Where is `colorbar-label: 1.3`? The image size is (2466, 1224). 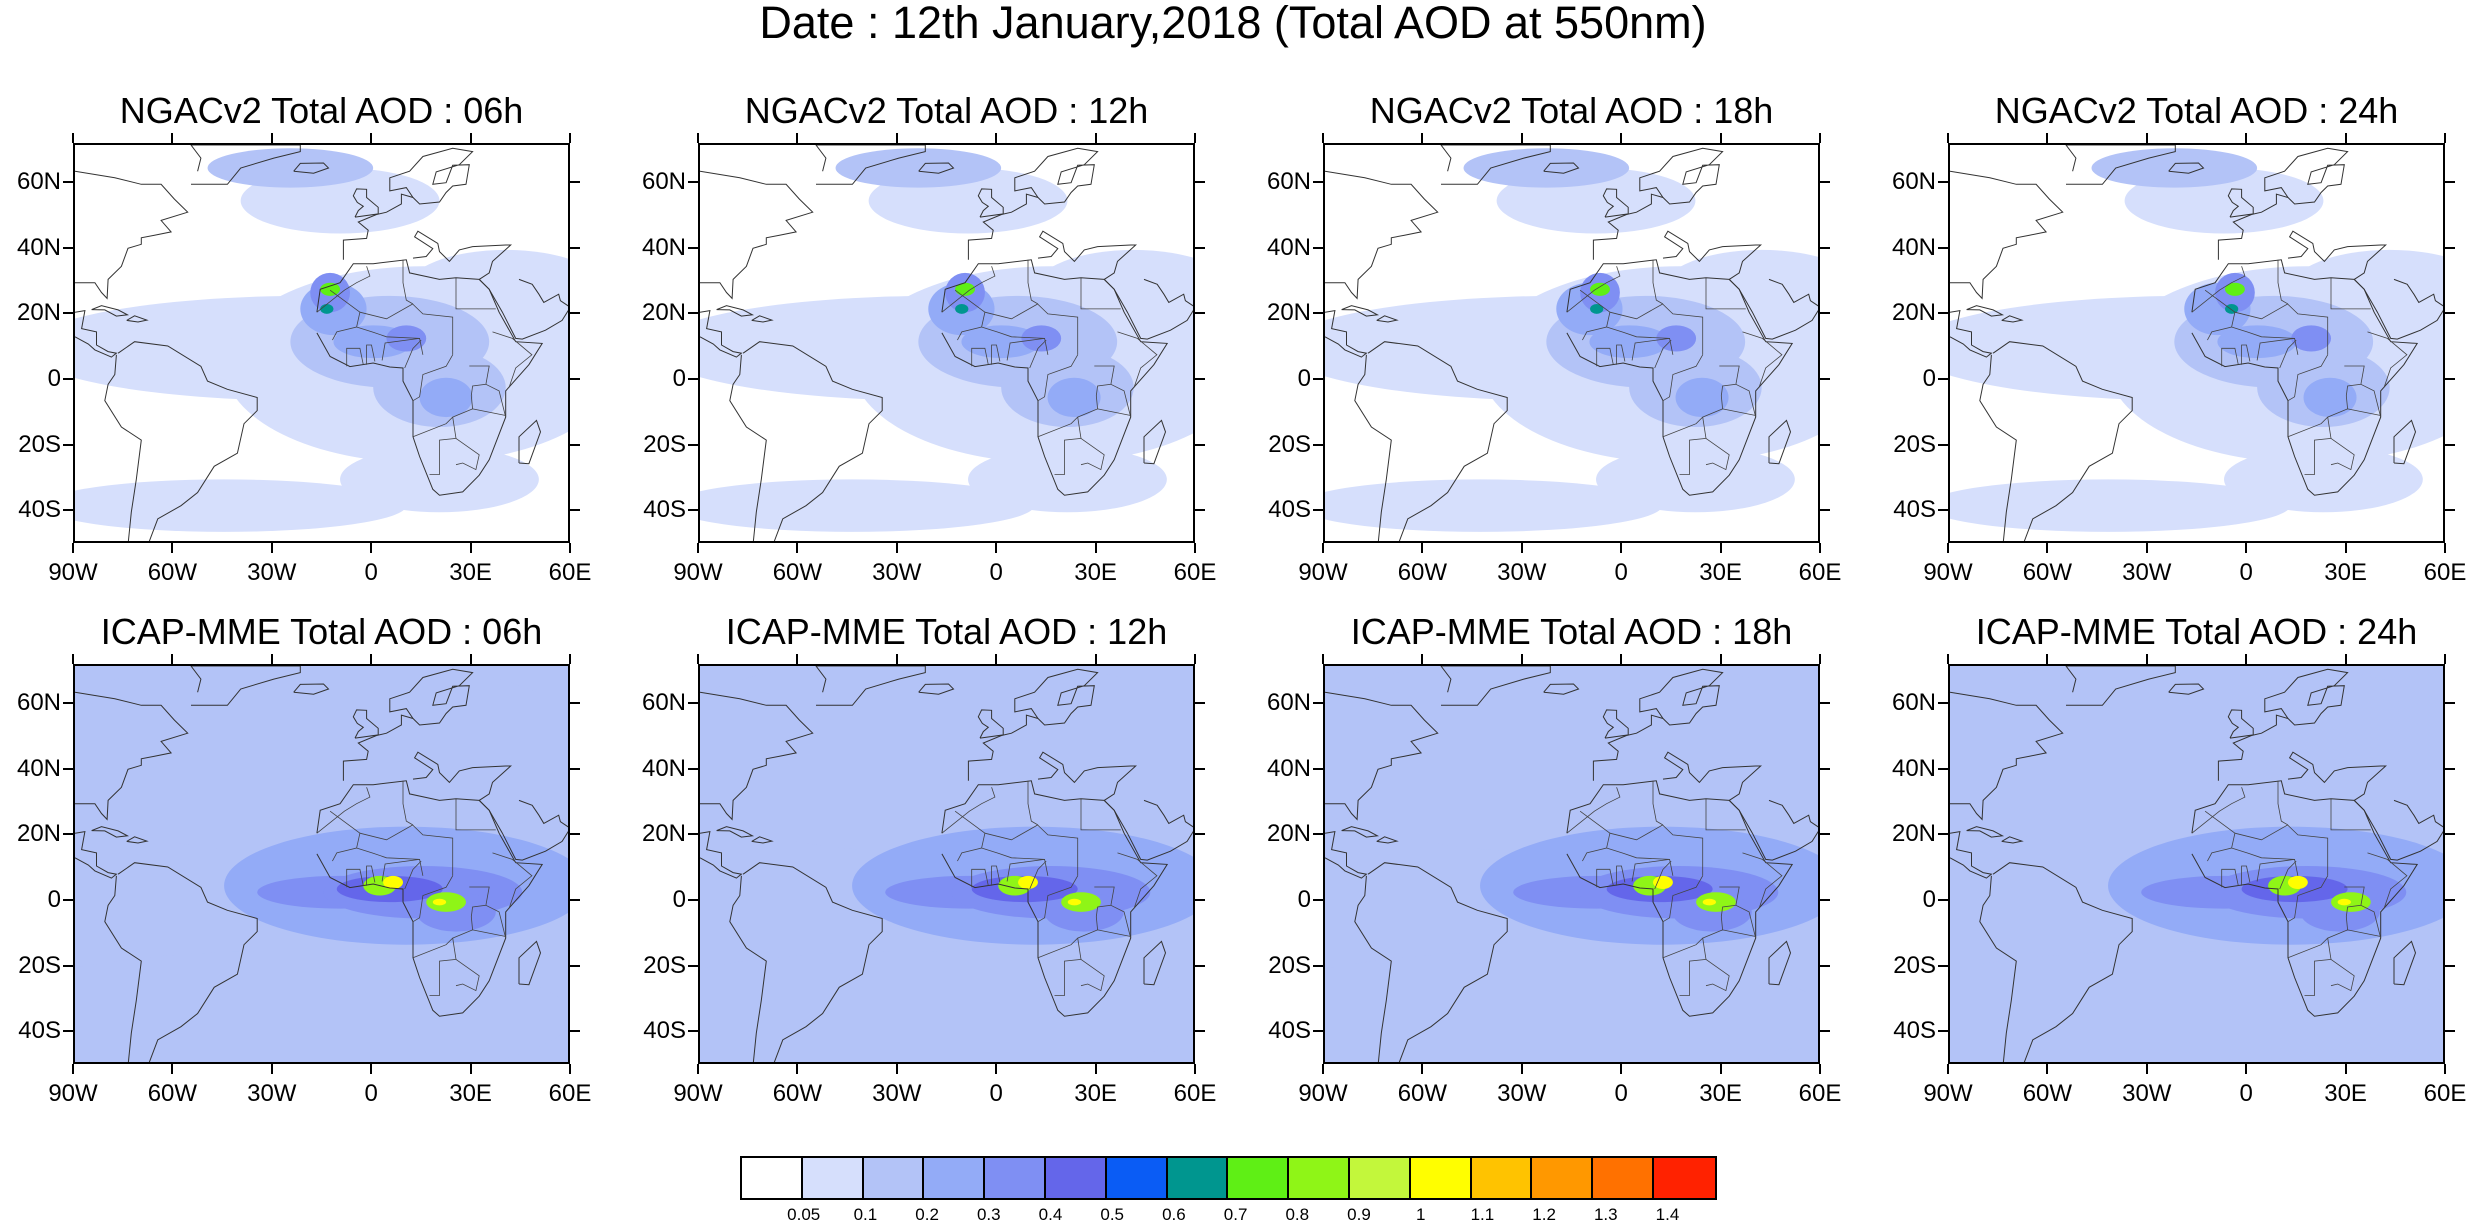
colorbar-label: 1.3 is located at coordinates (1605, 1214).